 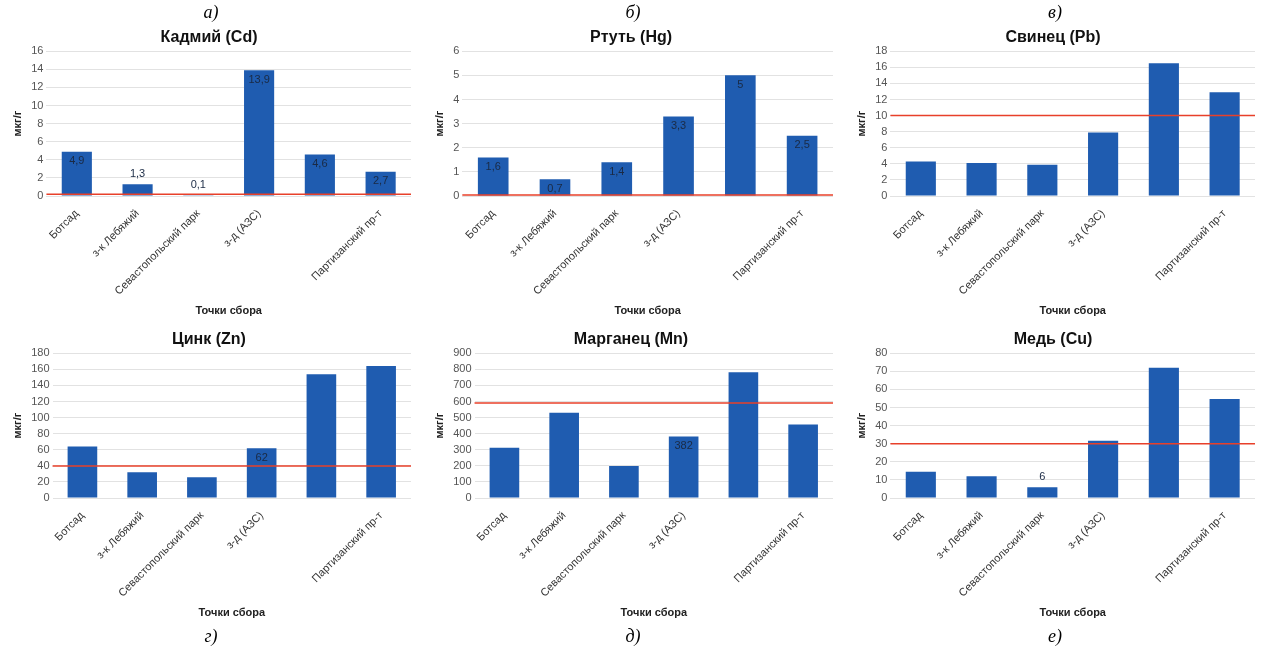 What do you see at coordinates (555, 187) in the screenshot?
I see `data-label: 0,7` at bounding box center [555, 187].